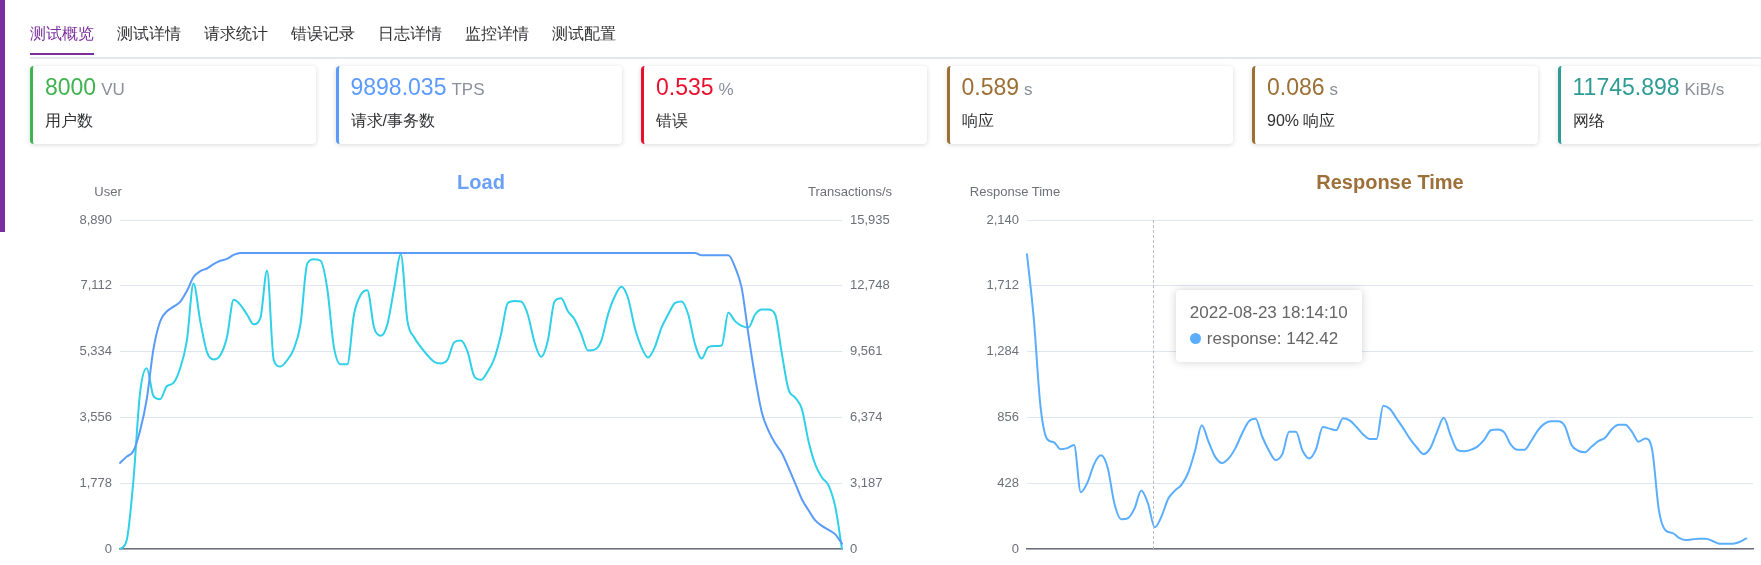 The height and width of the screenshot is (565, 1761). Describe the element at coordinates (854, 548) in the screenshot. I see `y2-tick-label: 0` at that location.